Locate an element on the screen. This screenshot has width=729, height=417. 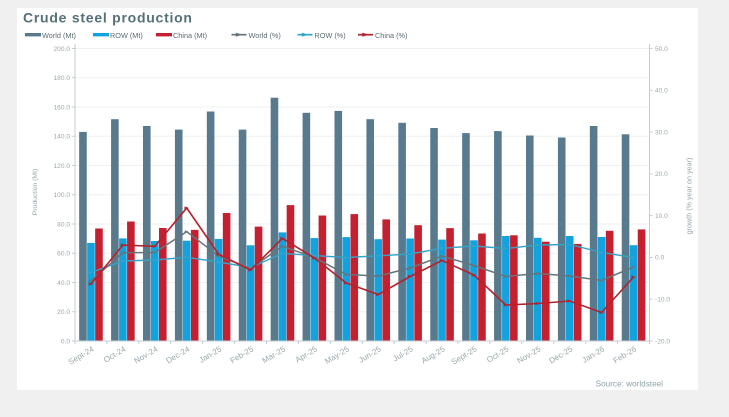
svg-text: 10.0 is located at coordinates (661, 216).